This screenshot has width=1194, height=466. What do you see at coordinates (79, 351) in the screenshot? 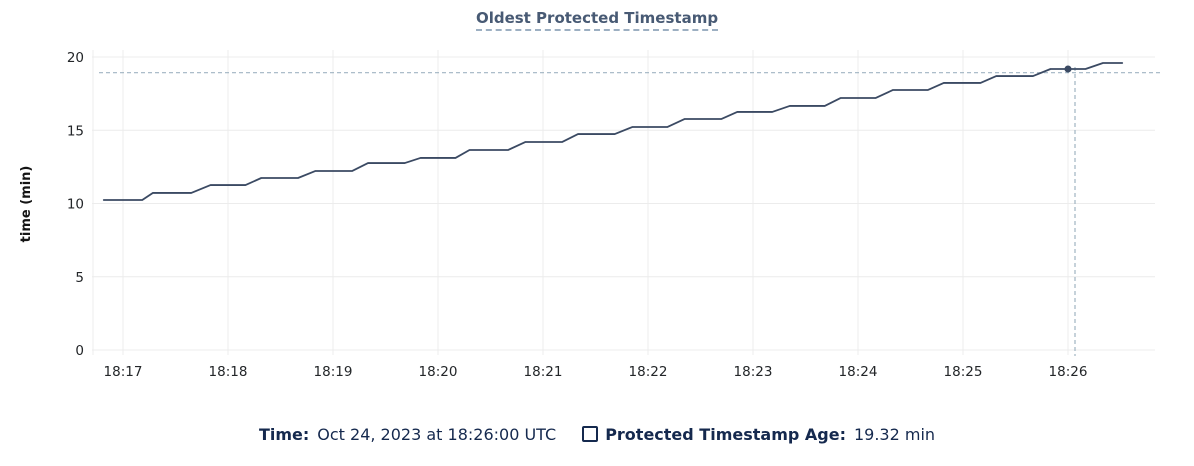
I see `y-tick-label: 0` at bounding box center [79, 351].